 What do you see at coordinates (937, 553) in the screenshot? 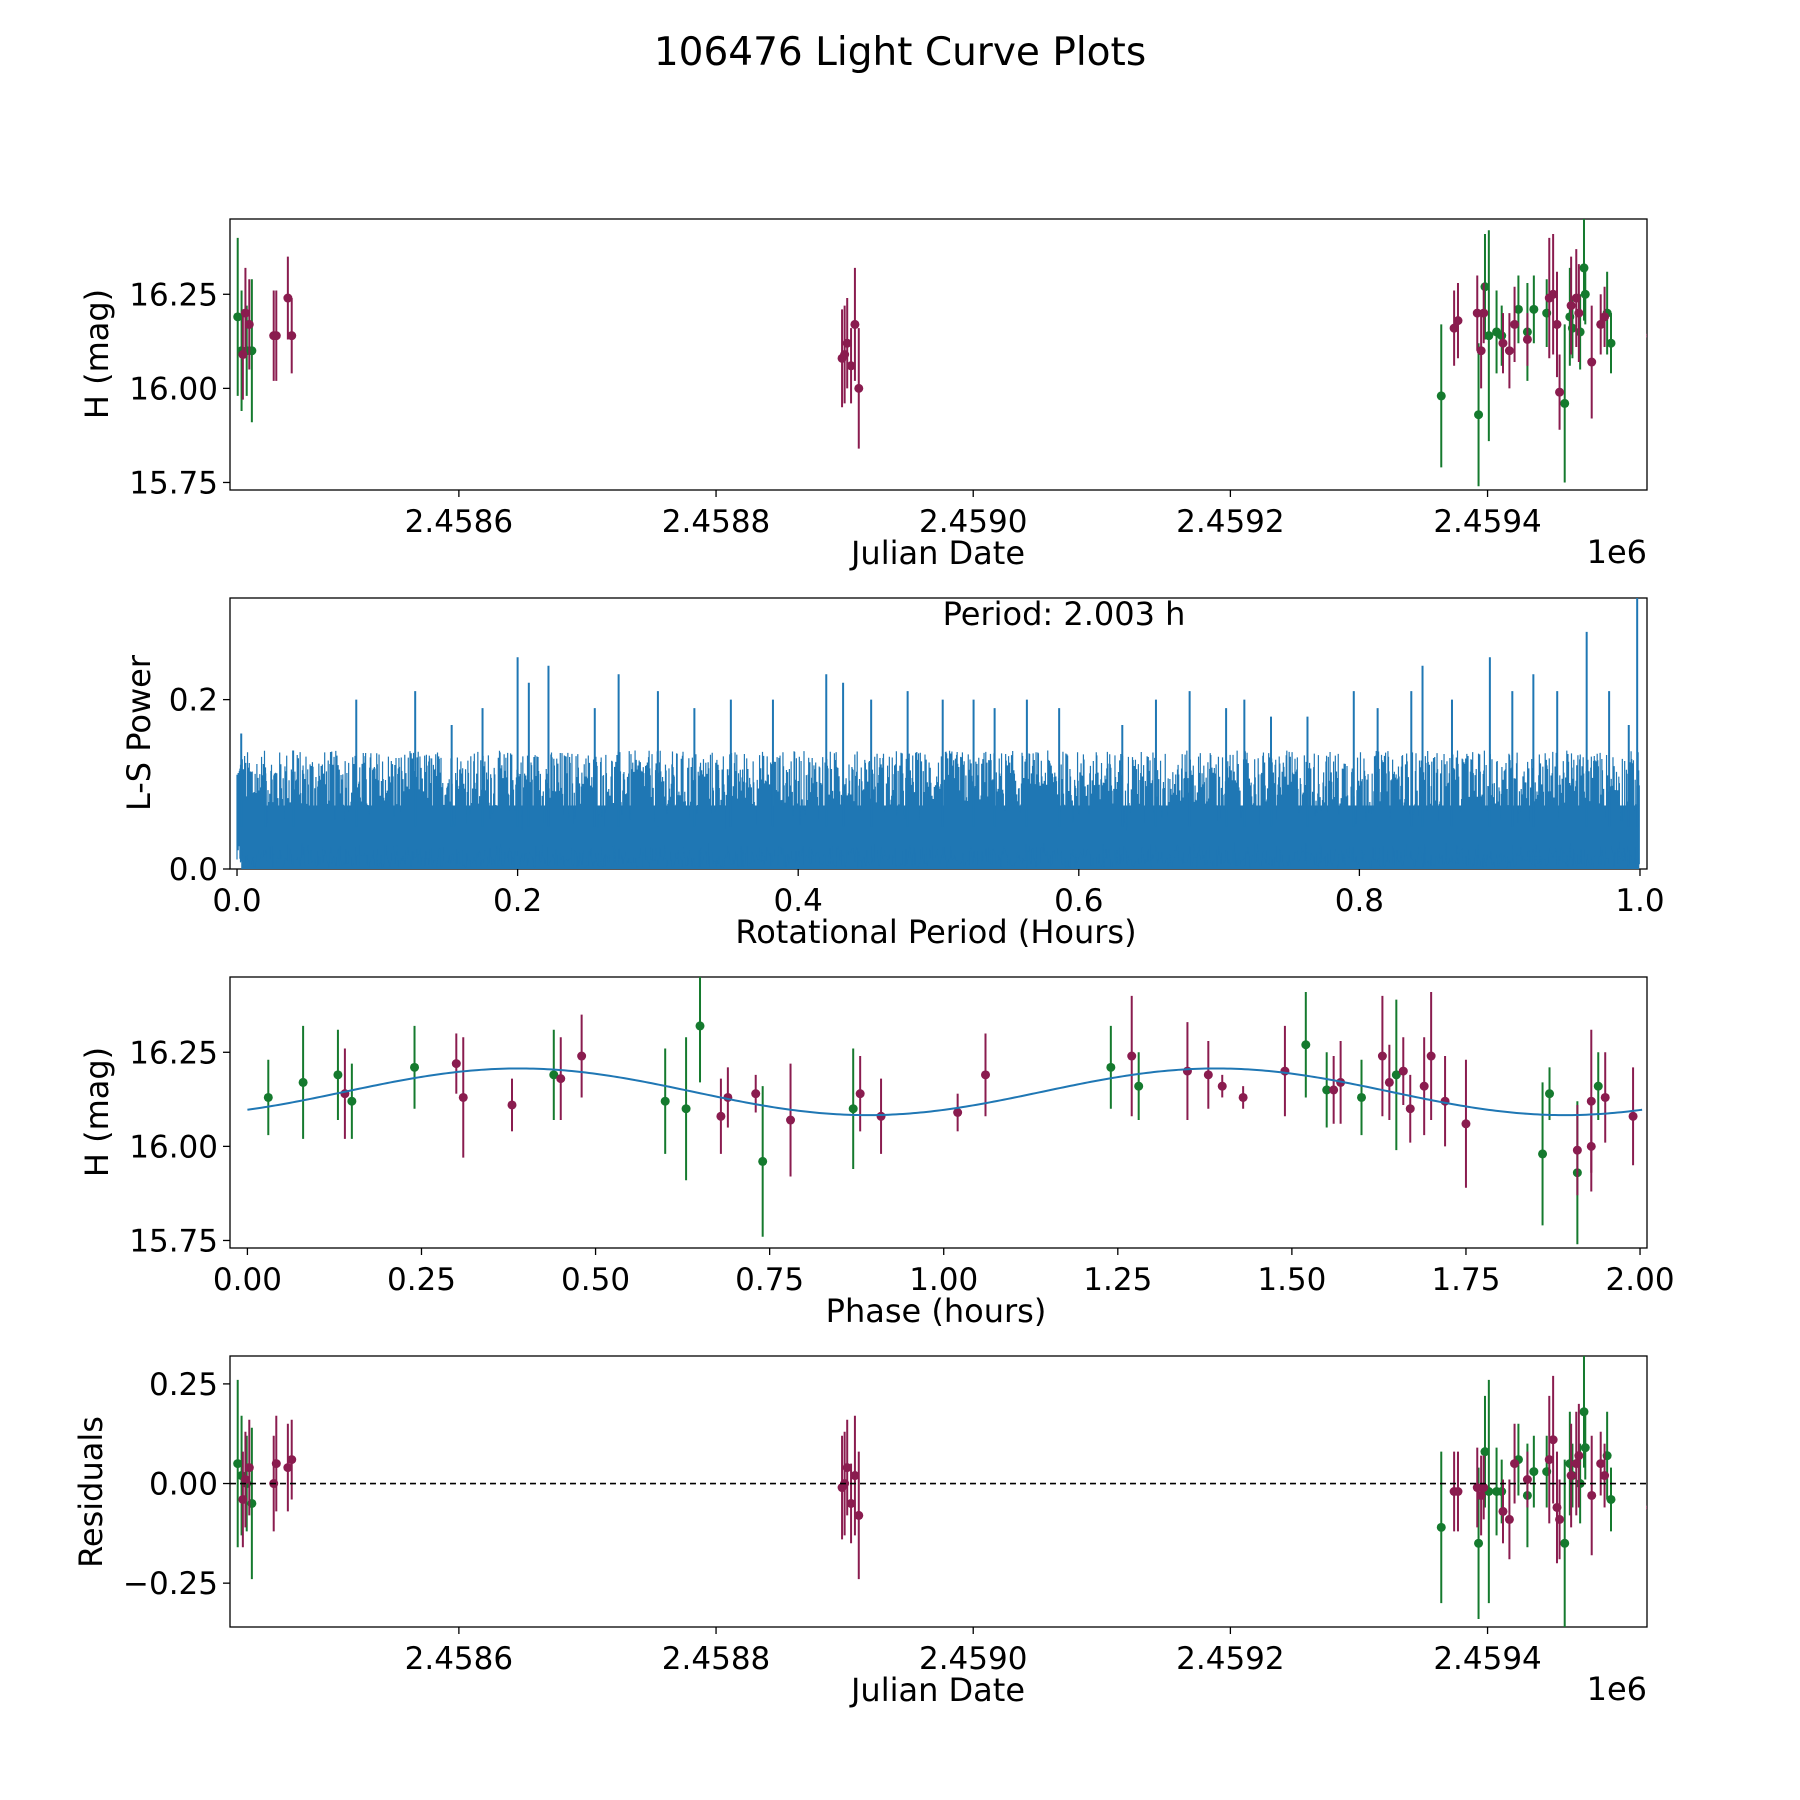
I see `xlabel-lightcurve: Julian Date` at bounding box center [937, 553].